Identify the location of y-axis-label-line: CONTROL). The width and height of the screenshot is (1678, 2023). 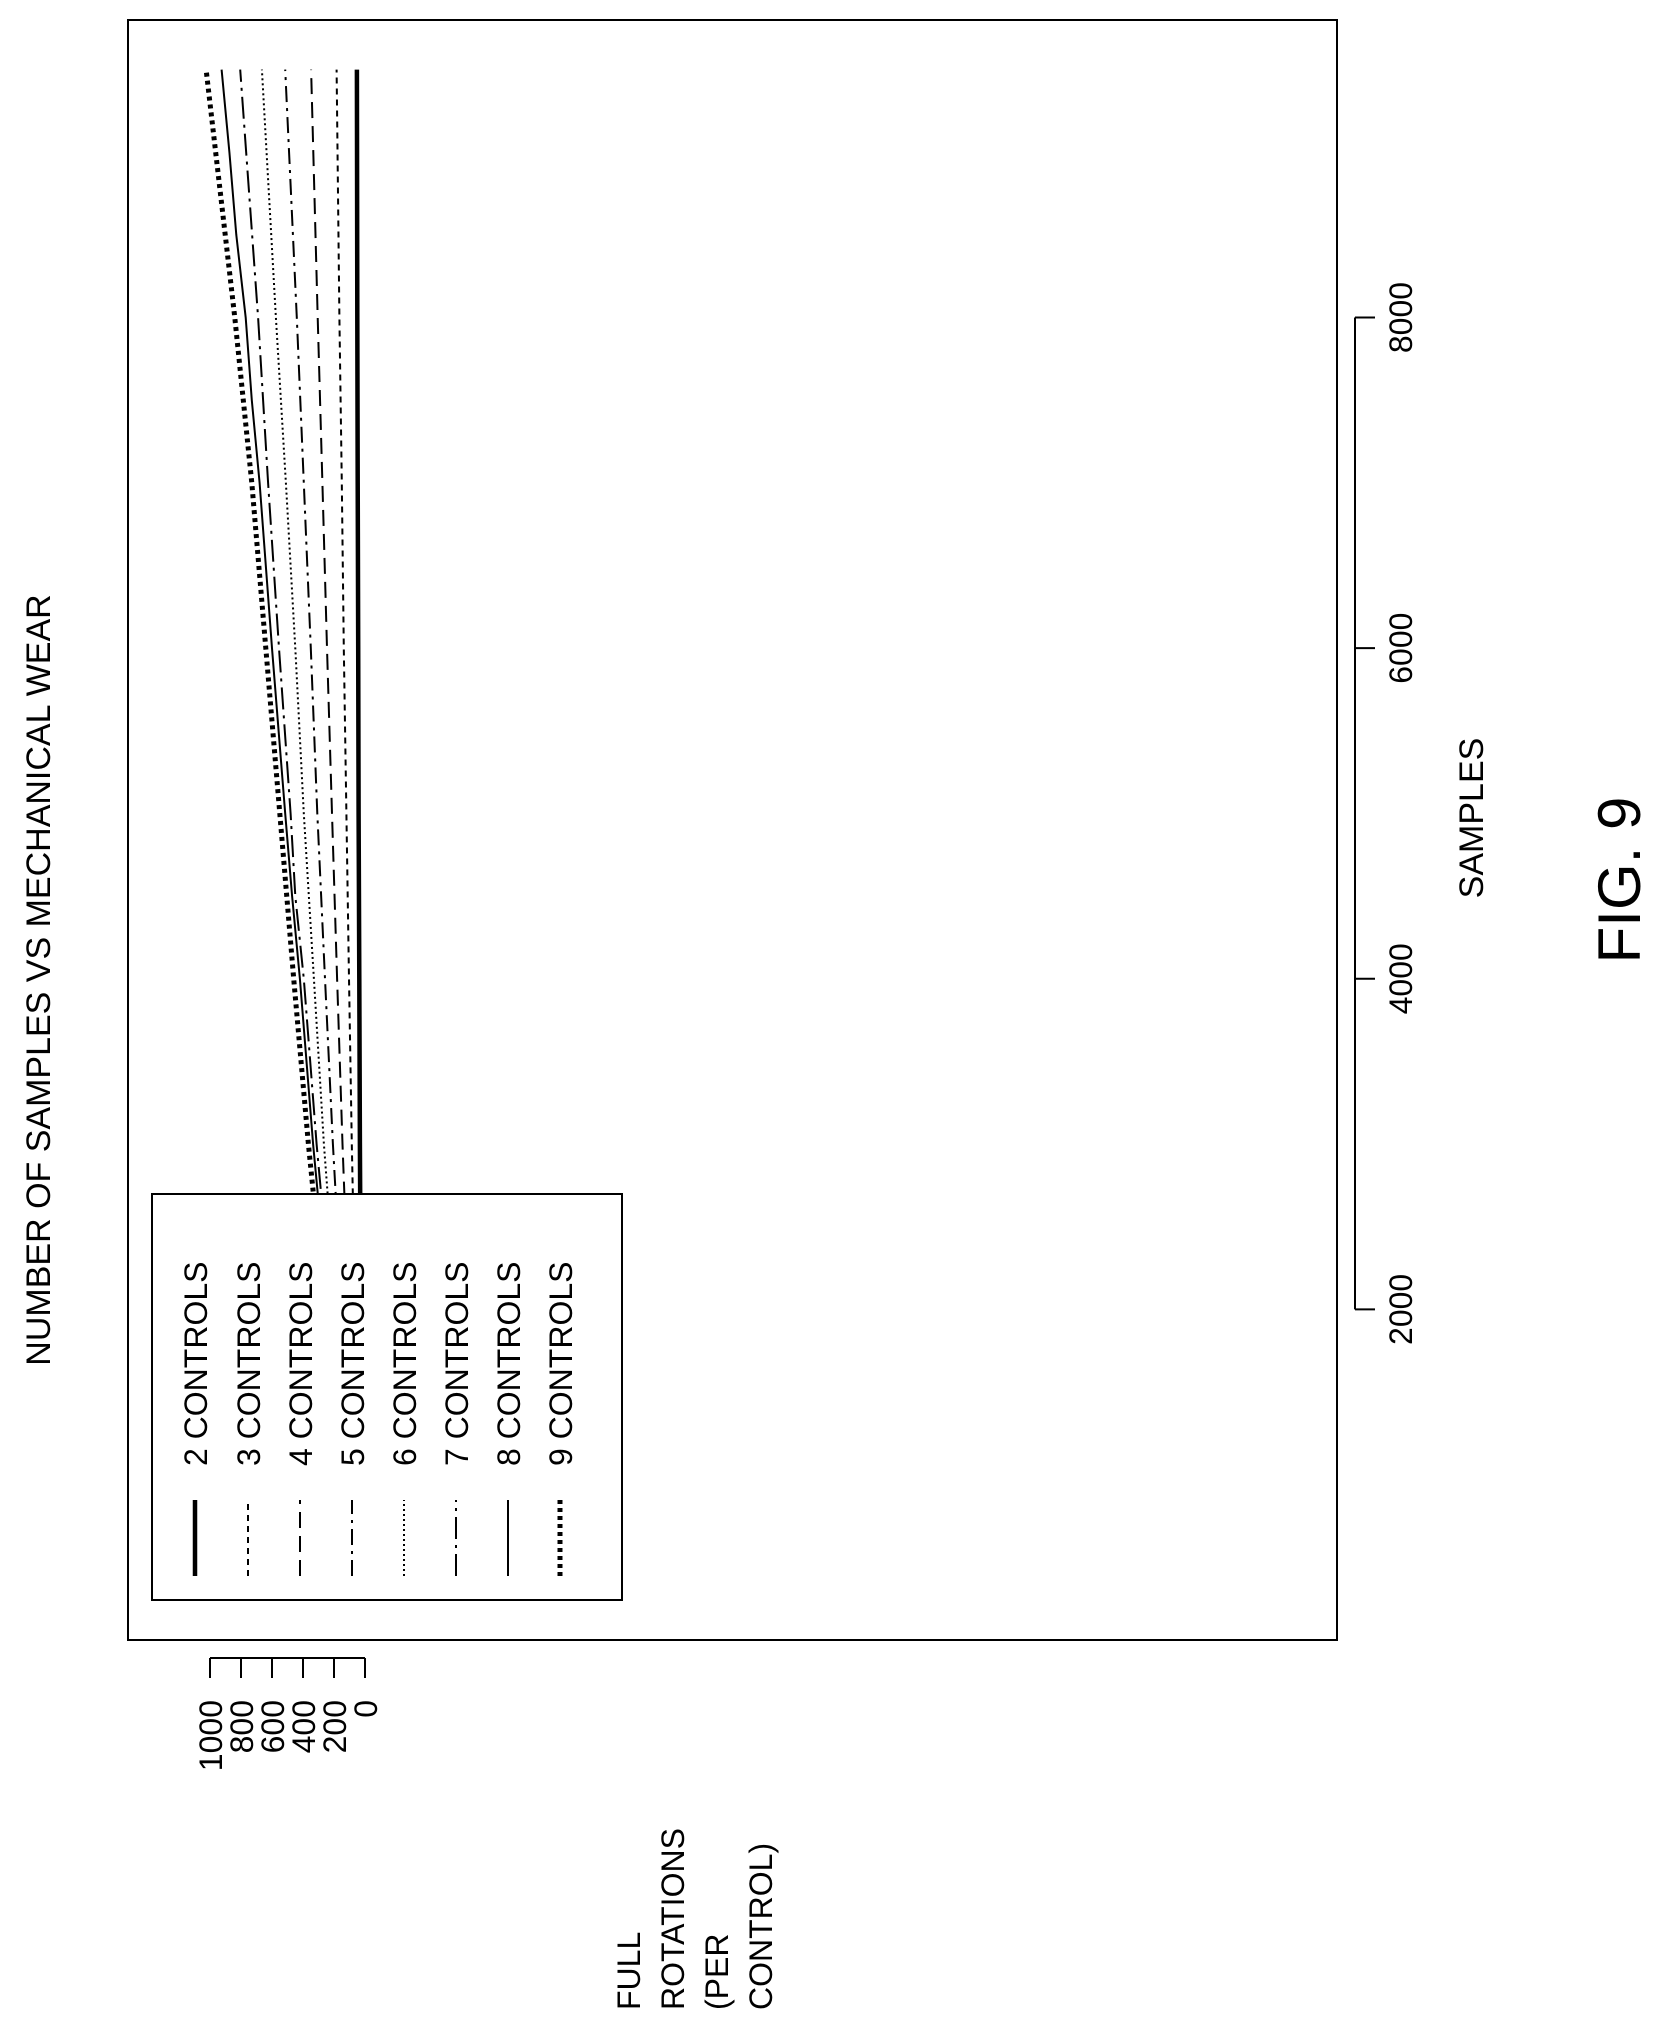
(761, 1926).